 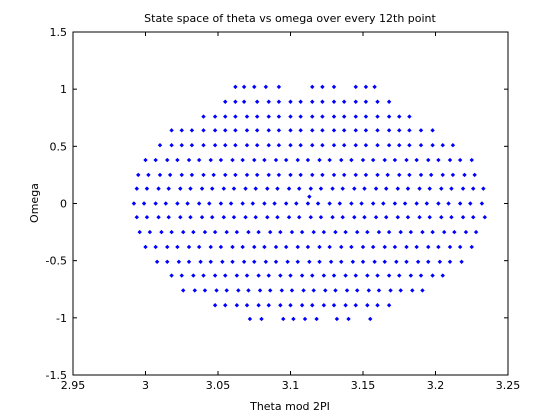 I want to click on x-tick-label: 3.2, so click(x=436, y=385).